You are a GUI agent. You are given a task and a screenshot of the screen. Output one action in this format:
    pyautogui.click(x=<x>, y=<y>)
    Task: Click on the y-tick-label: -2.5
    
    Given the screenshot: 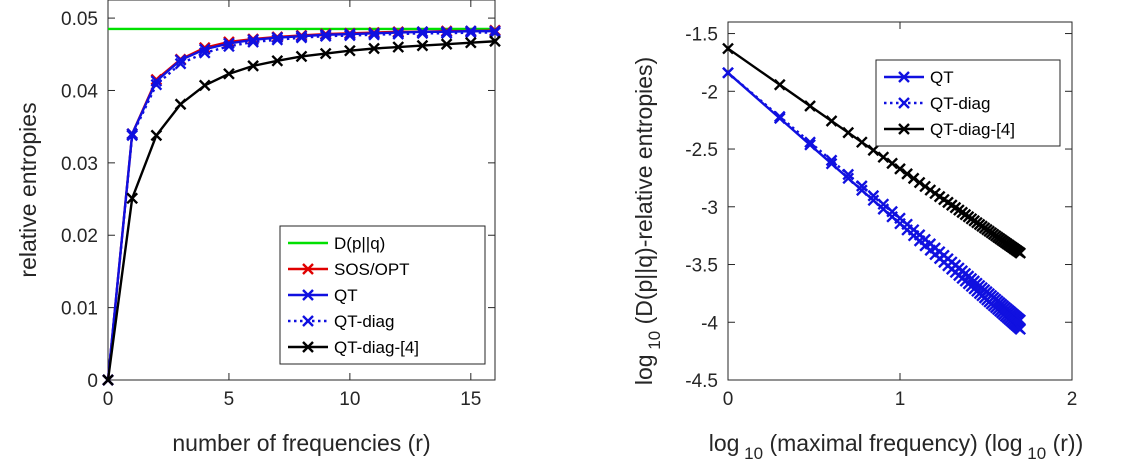 What is the action you would take?
    pyautogui.click(x=701, y=150)
    